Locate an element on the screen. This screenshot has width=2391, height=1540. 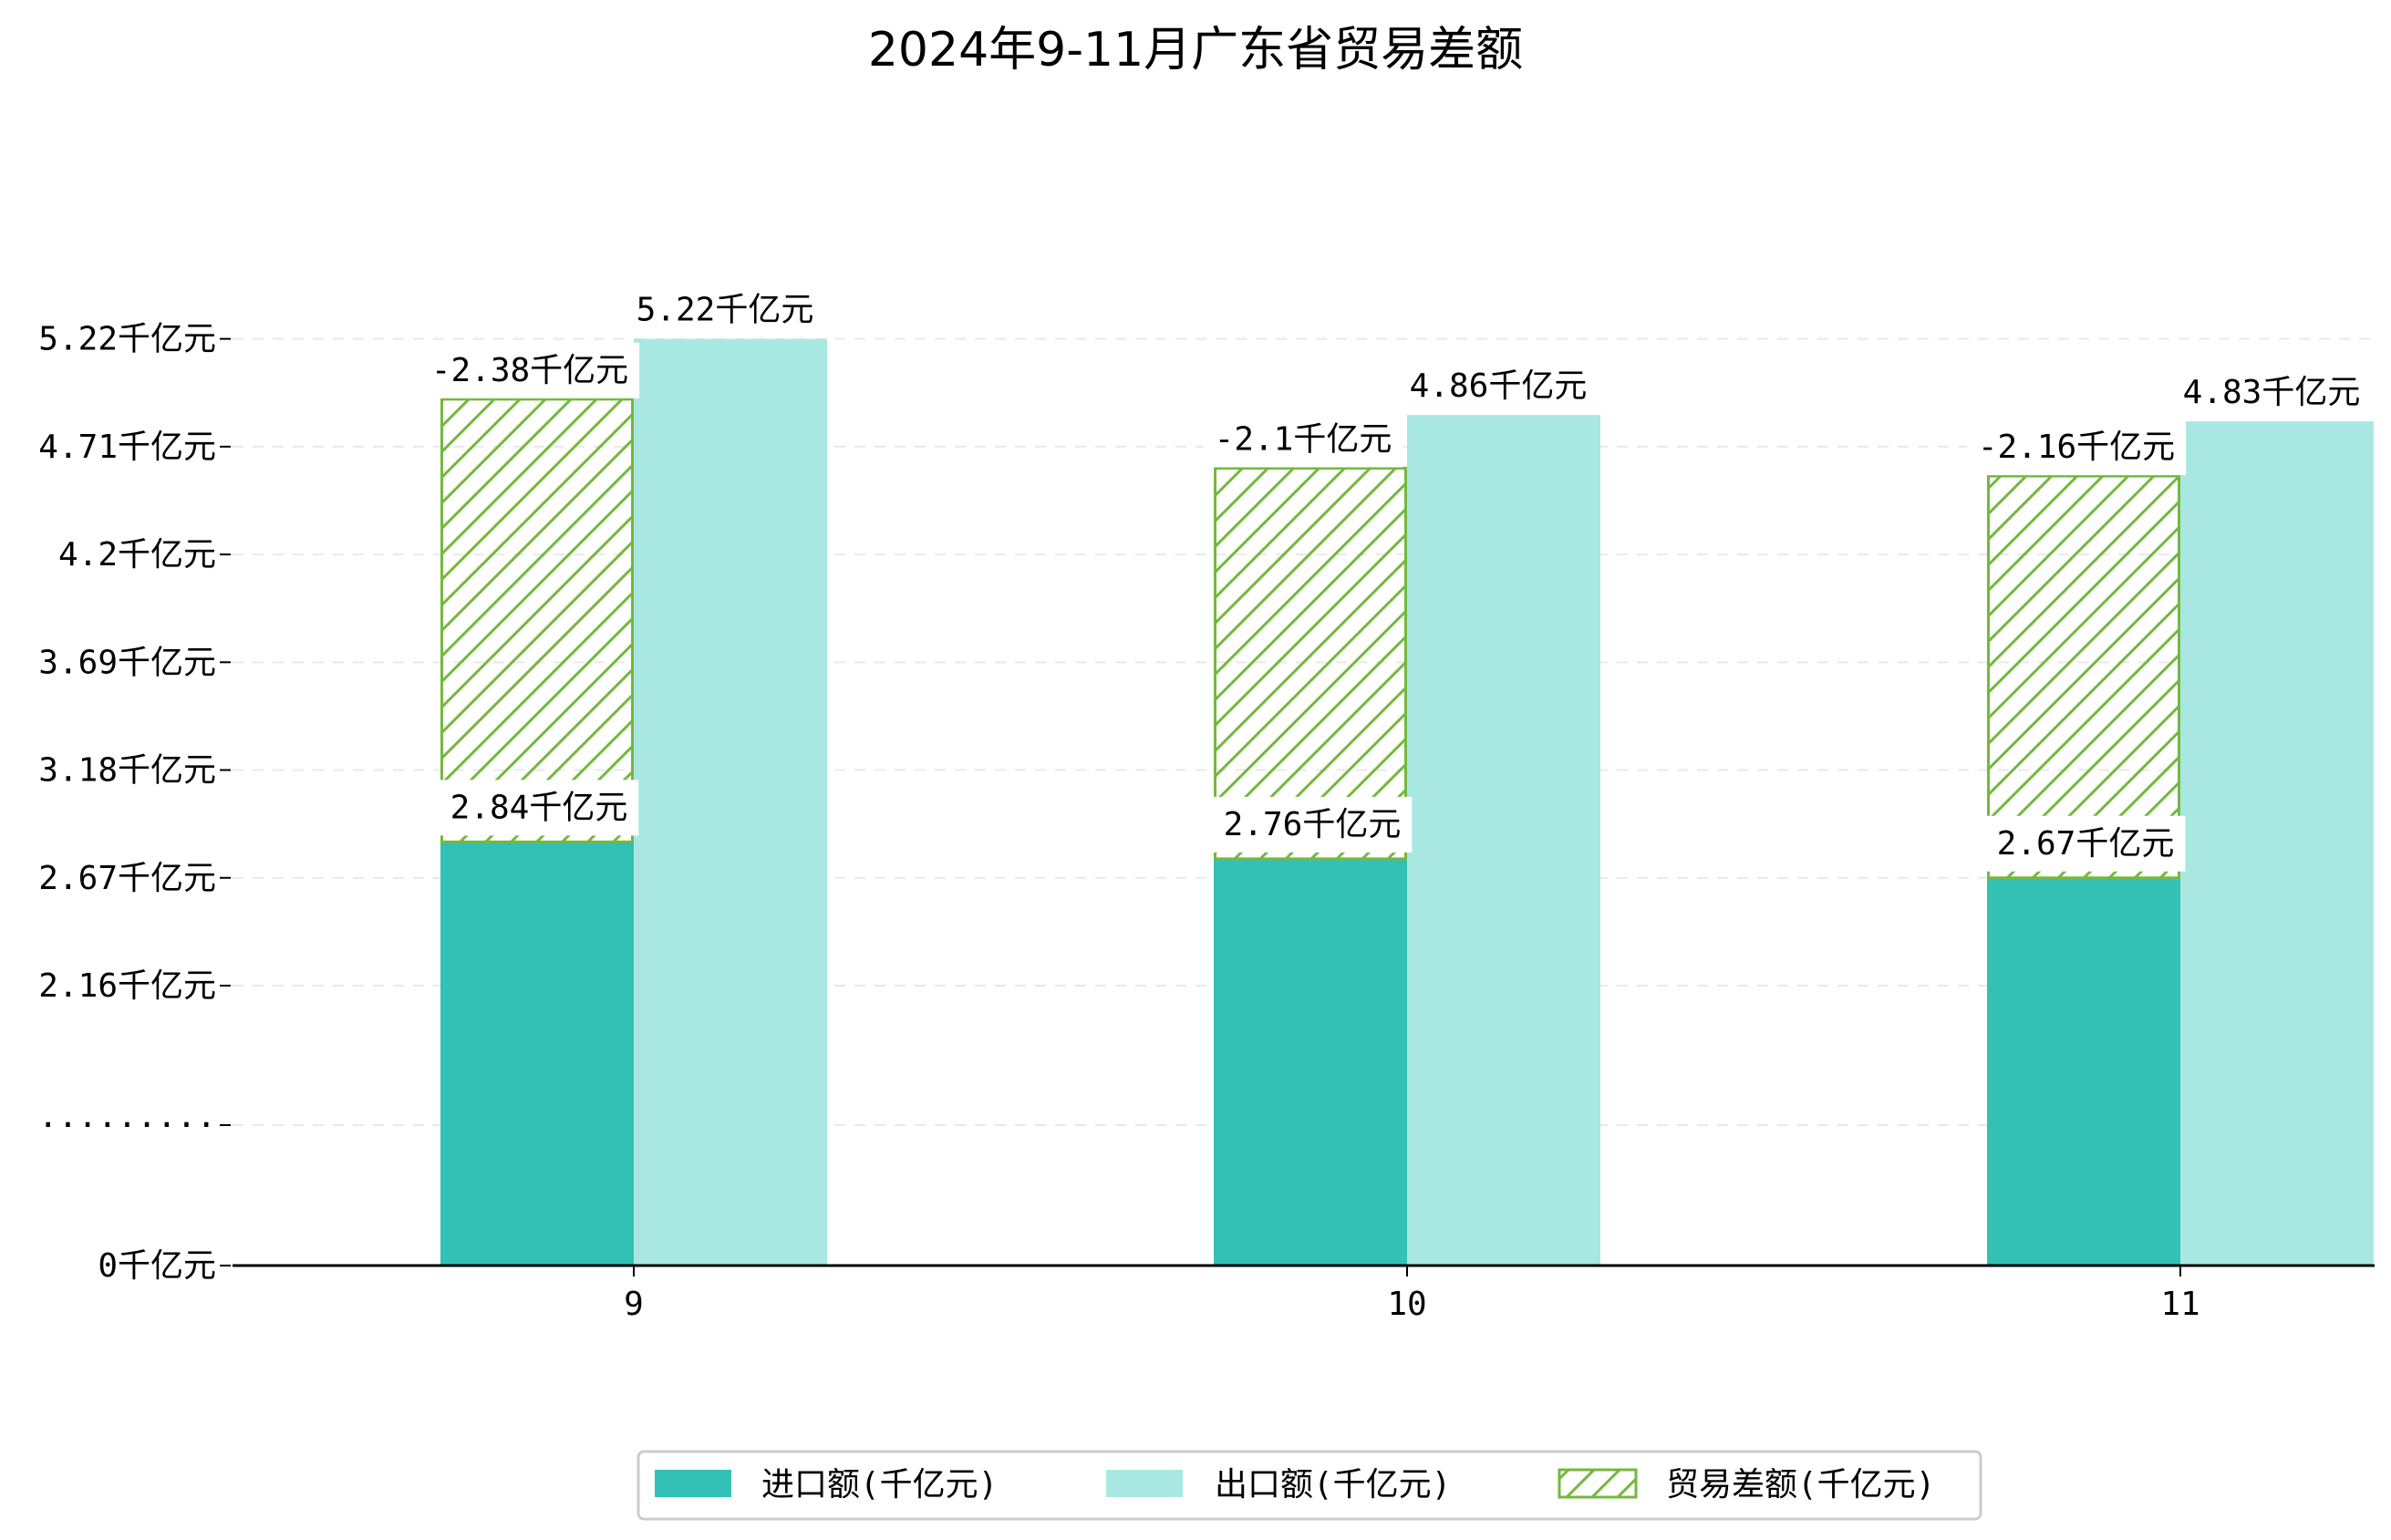
chart-title: 2024年9-11月广东省贸易差额 is located at coordinates (1195, 50).